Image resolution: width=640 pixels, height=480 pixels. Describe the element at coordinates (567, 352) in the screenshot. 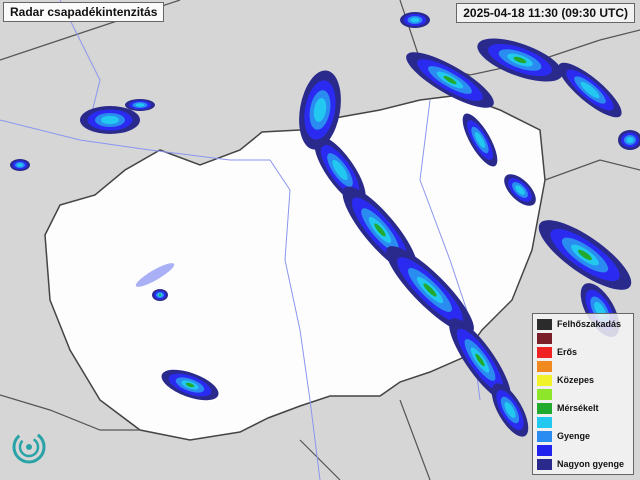

I see `legend-label: Erős` at that location.